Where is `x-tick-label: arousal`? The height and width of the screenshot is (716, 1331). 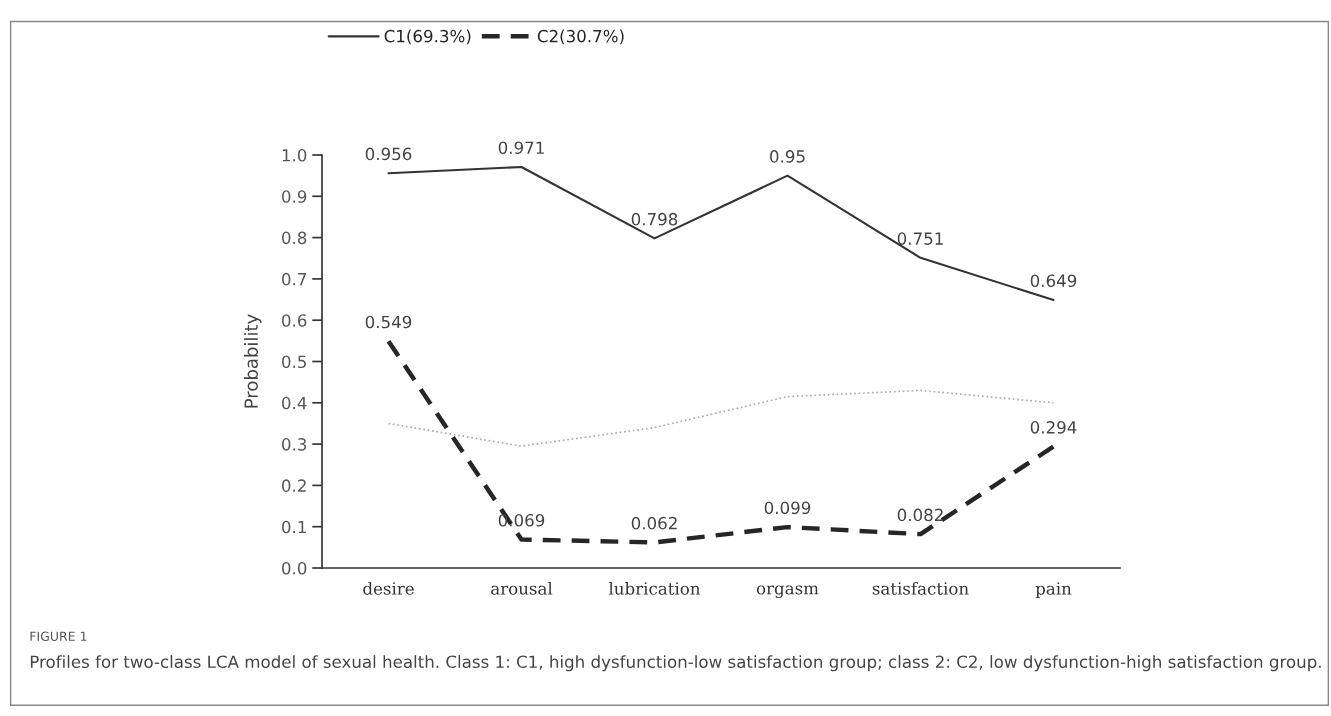 x-tick-label: arousal is located at coordinates (522, 588).